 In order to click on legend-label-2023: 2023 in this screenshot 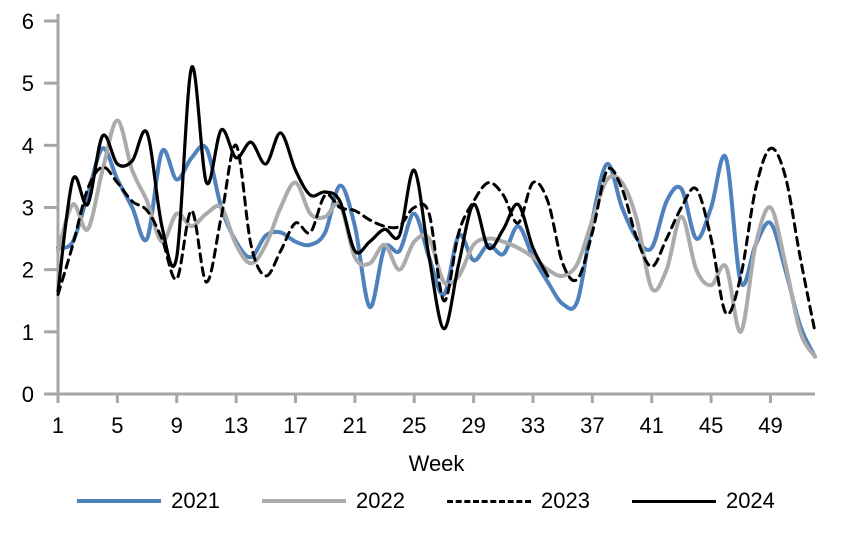, I will do `click(565, 500)`.